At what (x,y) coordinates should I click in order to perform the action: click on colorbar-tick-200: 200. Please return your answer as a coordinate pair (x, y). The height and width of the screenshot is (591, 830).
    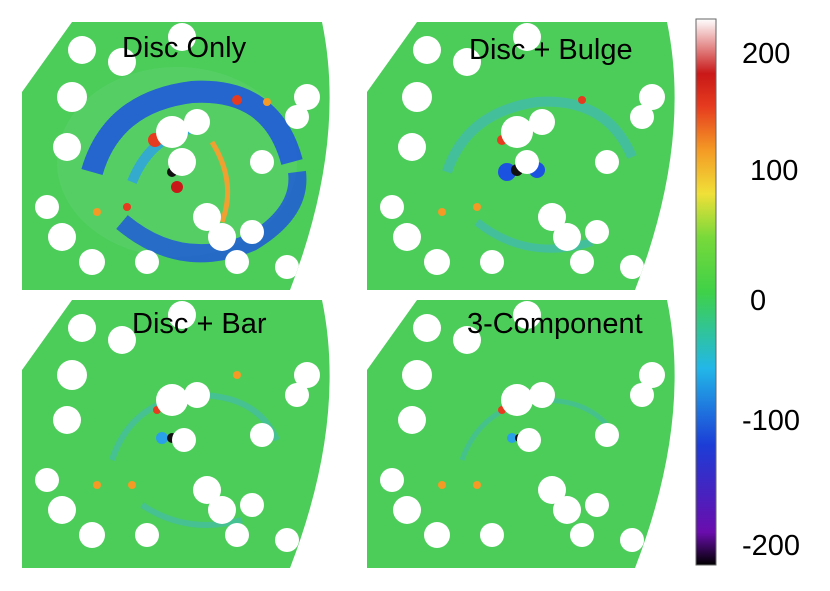
    Looking at the image, I should click on (766, 54).